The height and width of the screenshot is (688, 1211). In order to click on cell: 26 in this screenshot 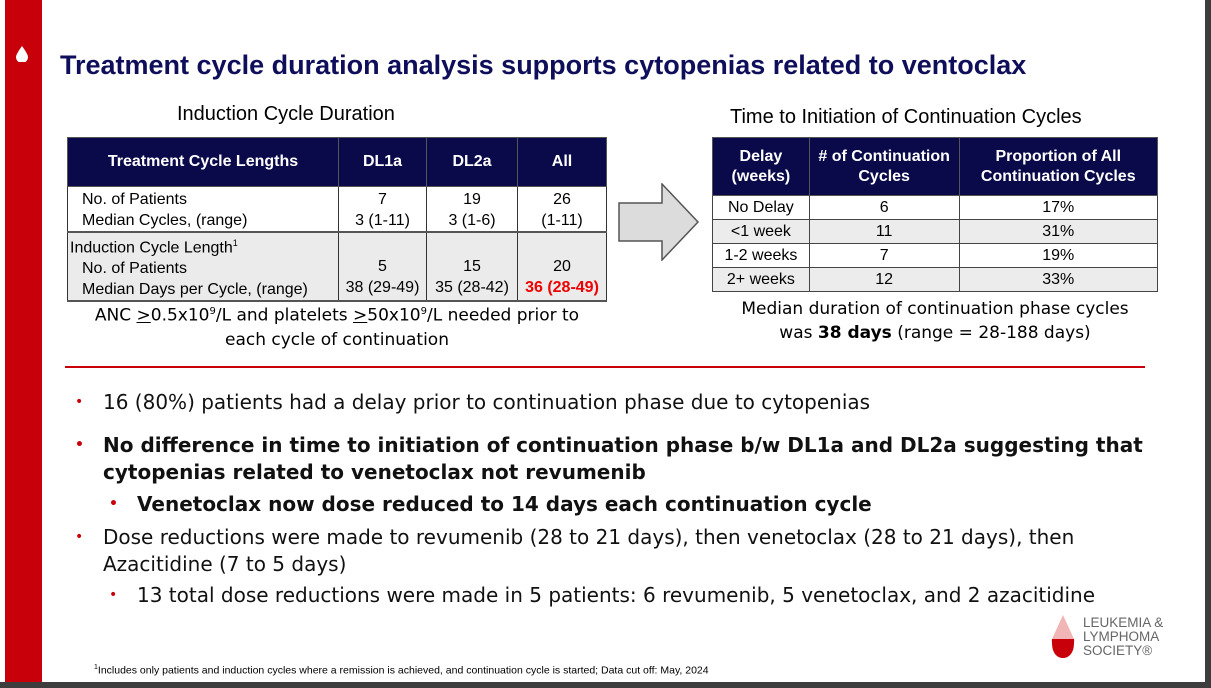, I will do `click(562, 199)`.